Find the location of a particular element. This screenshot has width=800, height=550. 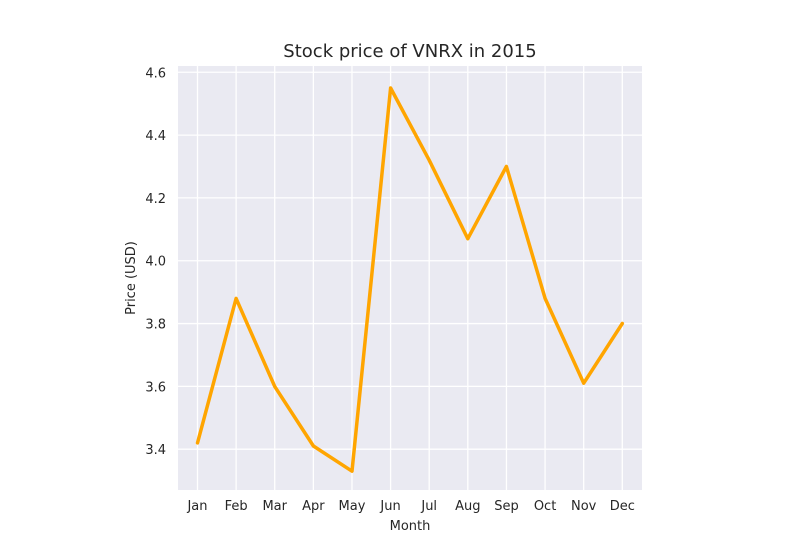

x-tick-label: Jun is located at coordinates (389, 506).